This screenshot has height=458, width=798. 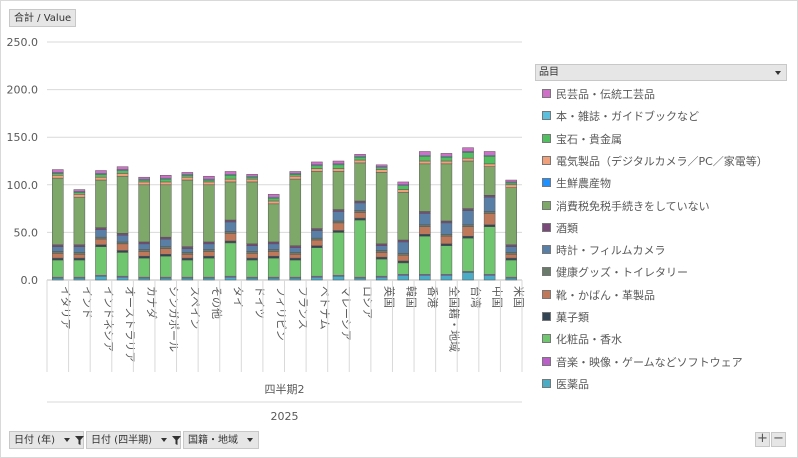 What do you see at coordinates (390, 297) in the screenshot?
I see `x-tick-label: 英国` at bounding box center [390, 297].